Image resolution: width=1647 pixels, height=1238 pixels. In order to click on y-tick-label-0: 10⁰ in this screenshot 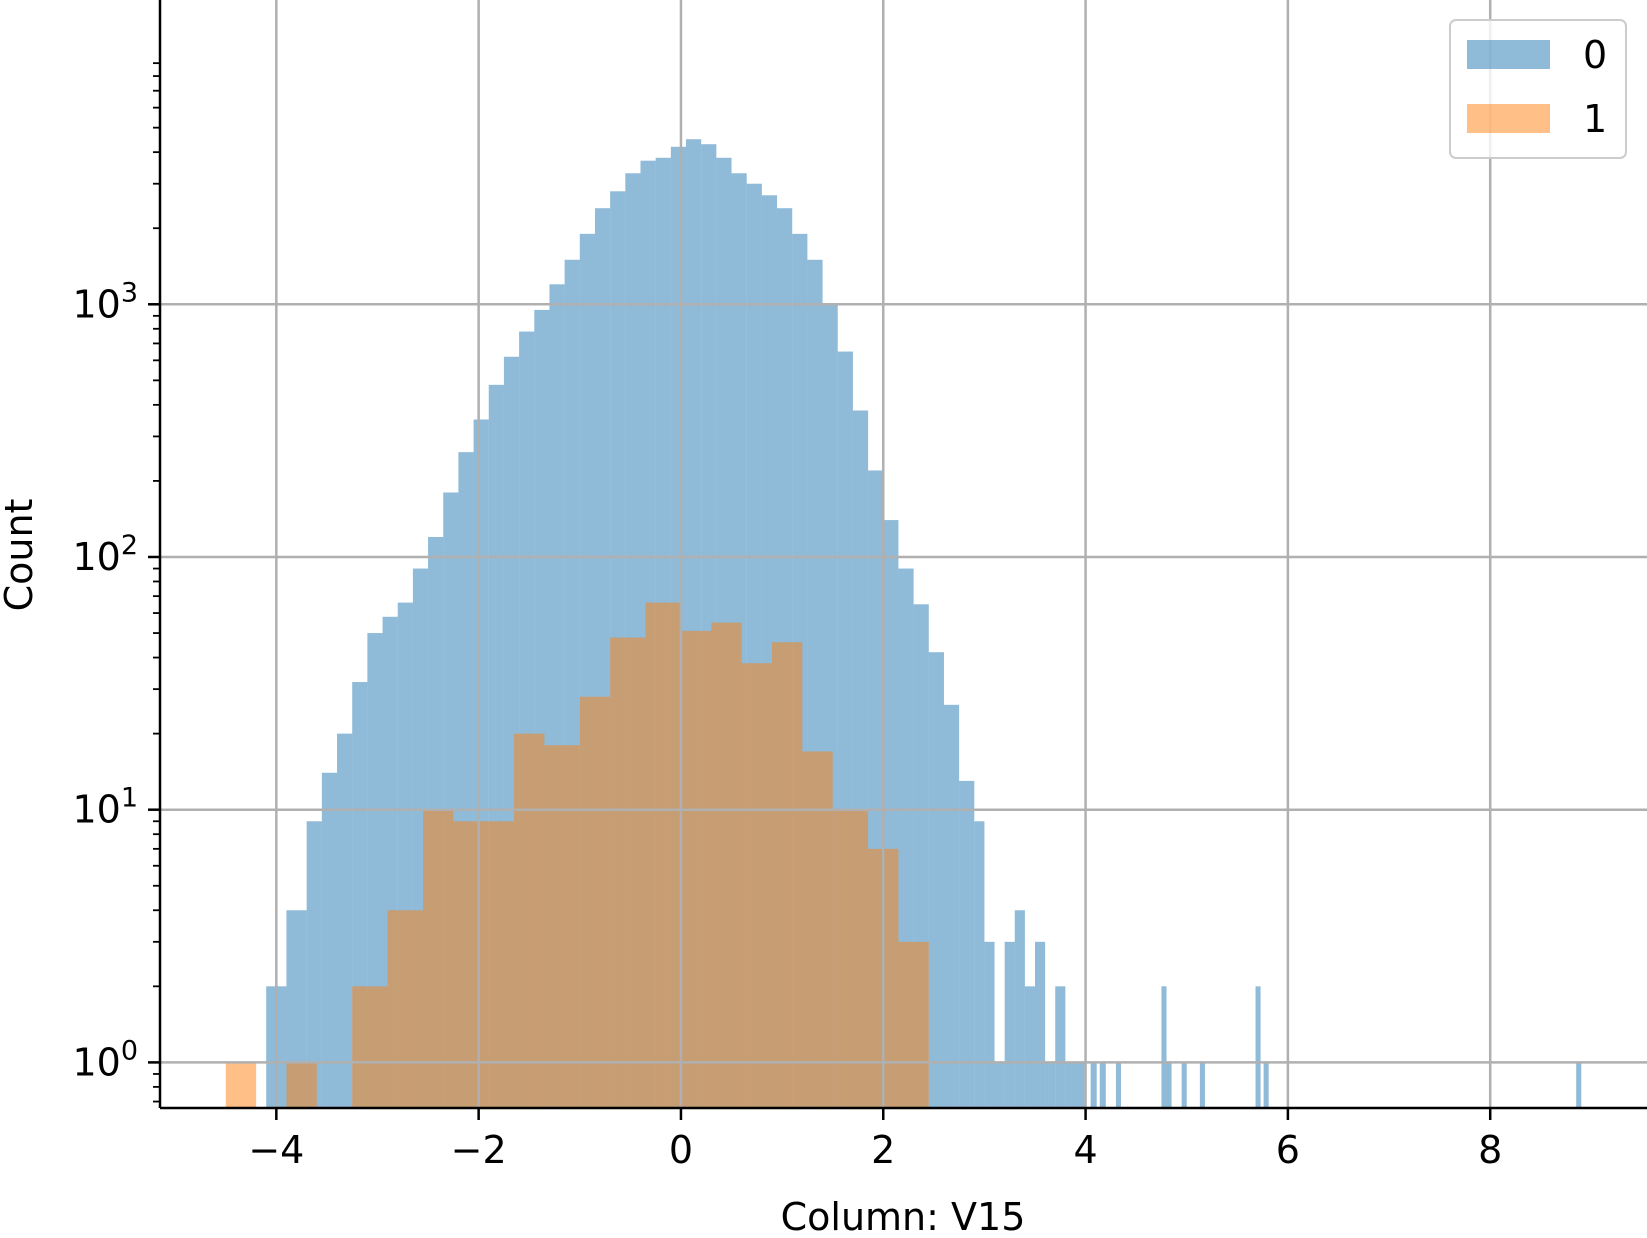, I will do `click(105, 1059)`.